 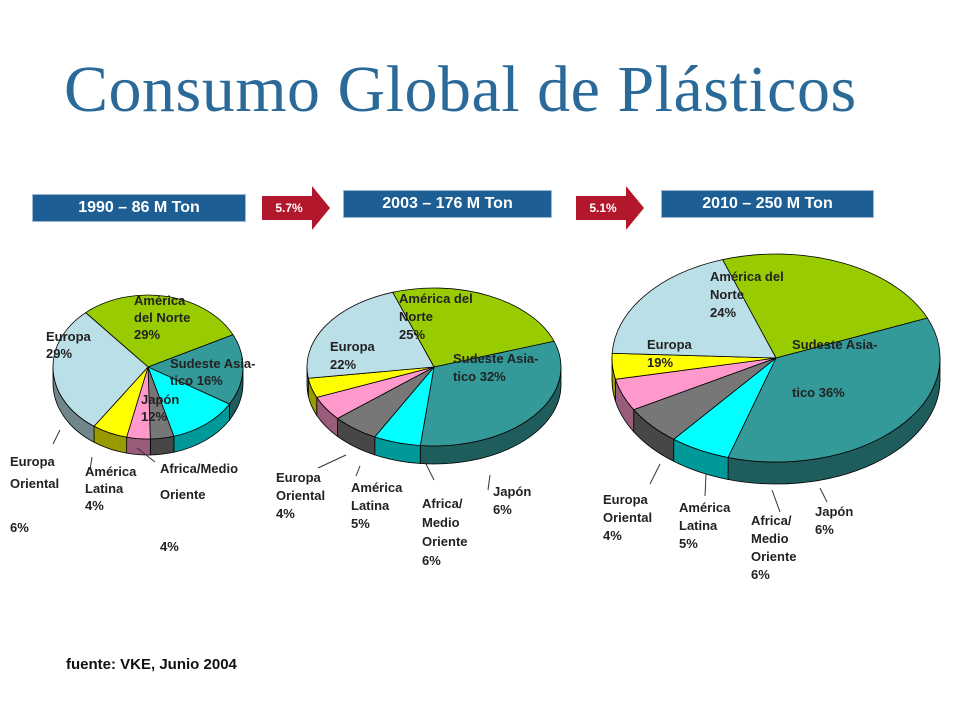 What do you see at coordinates (213, 372) in the screenshot?
I see `slice-label-sudeste-asia-tico: Sudeste Asia-tico 16%` at bounding box center [213, 372].